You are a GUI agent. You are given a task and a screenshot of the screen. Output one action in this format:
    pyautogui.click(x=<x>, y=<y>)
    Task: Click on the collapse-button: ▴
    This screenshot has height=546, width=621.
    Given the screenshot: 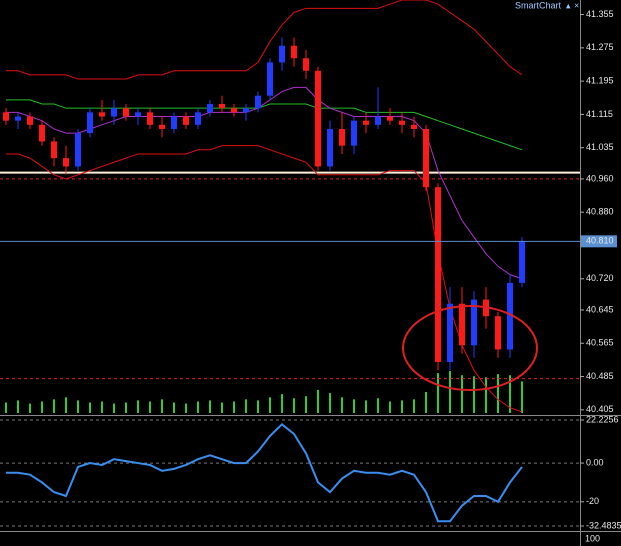 What is the action you would take?
    pyautogui.click(x=568, y=5)
    